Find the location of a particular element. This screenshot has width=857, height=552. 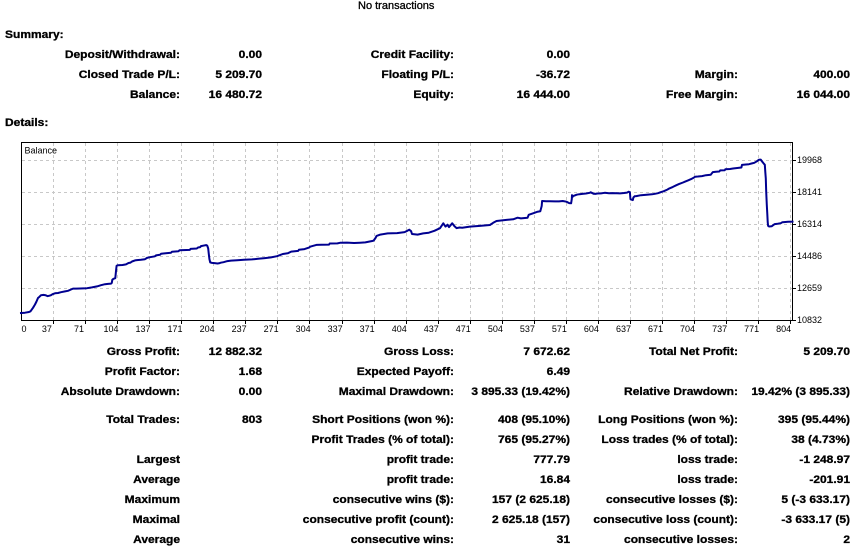

svg-text: 16314 is located at coordinates (809, 224).